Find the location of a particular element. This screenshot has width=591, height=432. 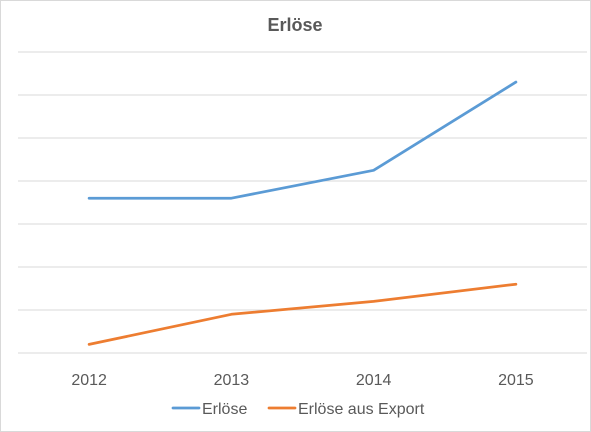

x-tick-label: 2013 is located at coordinates (232, 380).